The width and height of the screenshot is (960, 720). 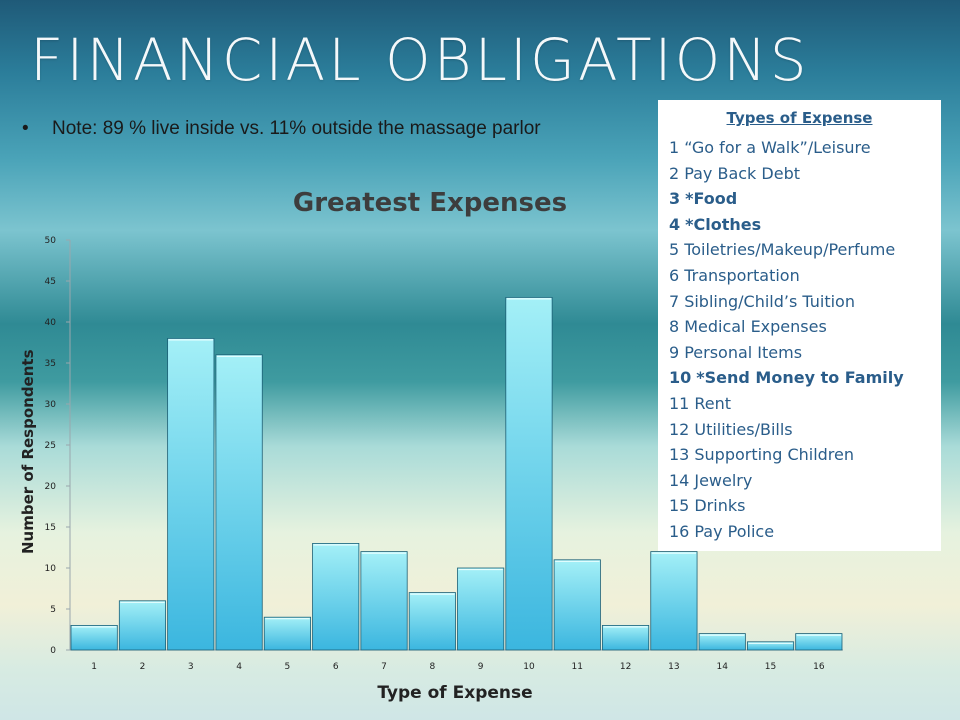 I want to click on y-tick-label: 45, so click(x=50, y=282).